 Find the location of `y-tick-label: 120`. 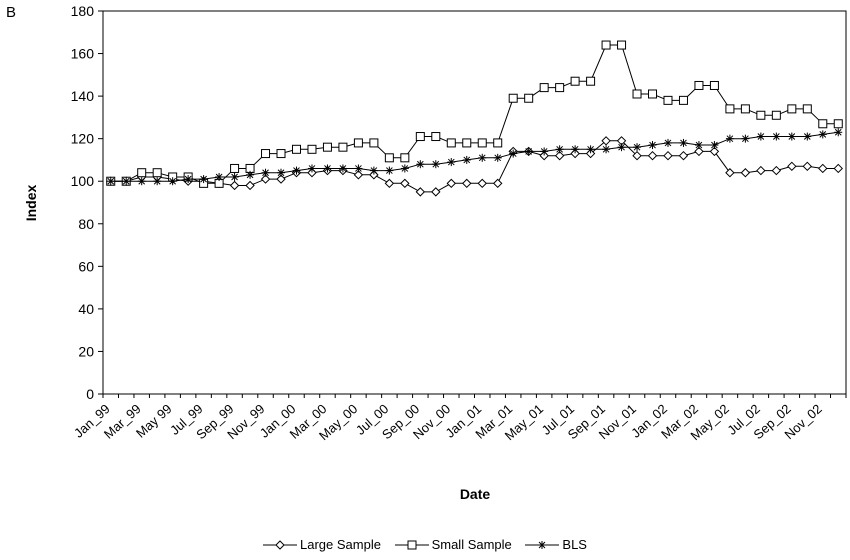

y-tick-label: 120 is located at coordinates (83, 139).